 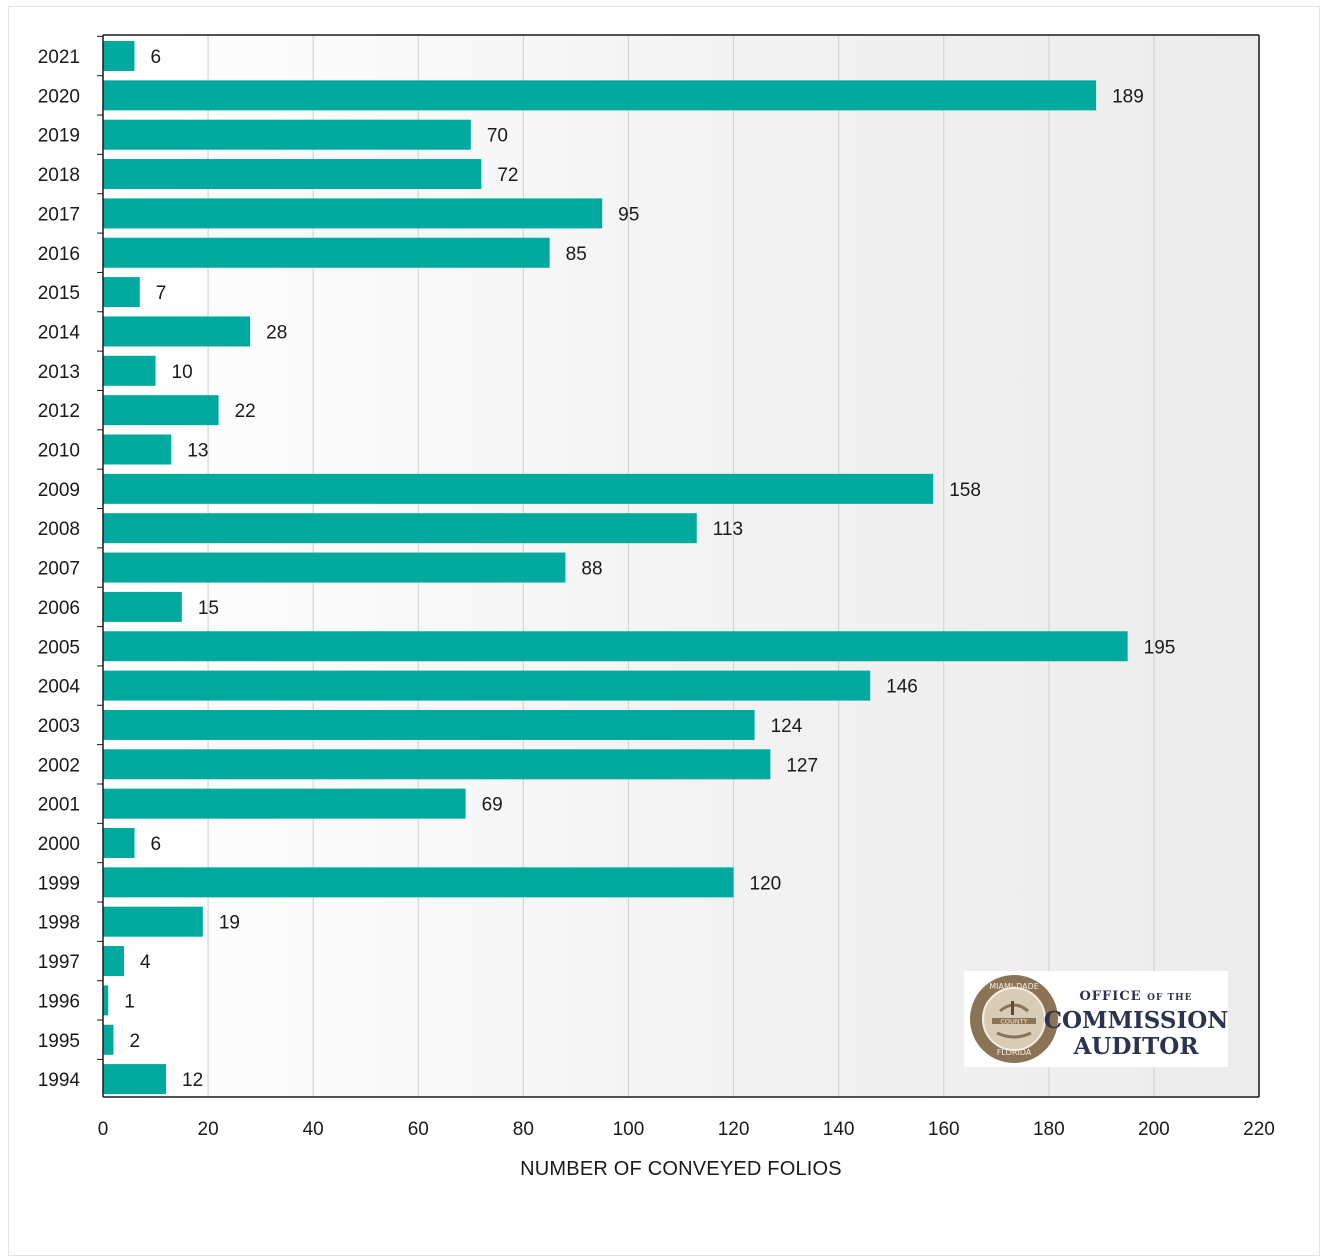 I want to click on data-label: 1, so click(x=129, y=1001).